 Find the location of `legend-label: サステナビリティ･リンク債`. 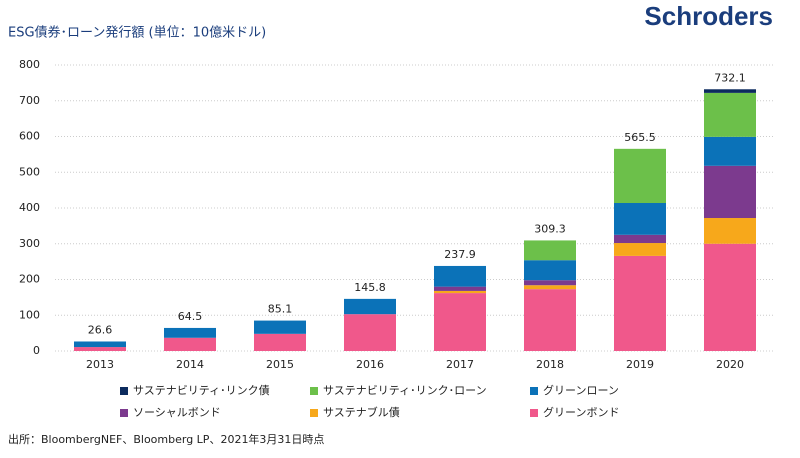

legend-label: サステナビリティ･リンク債 is located at coordinates (201, 390).